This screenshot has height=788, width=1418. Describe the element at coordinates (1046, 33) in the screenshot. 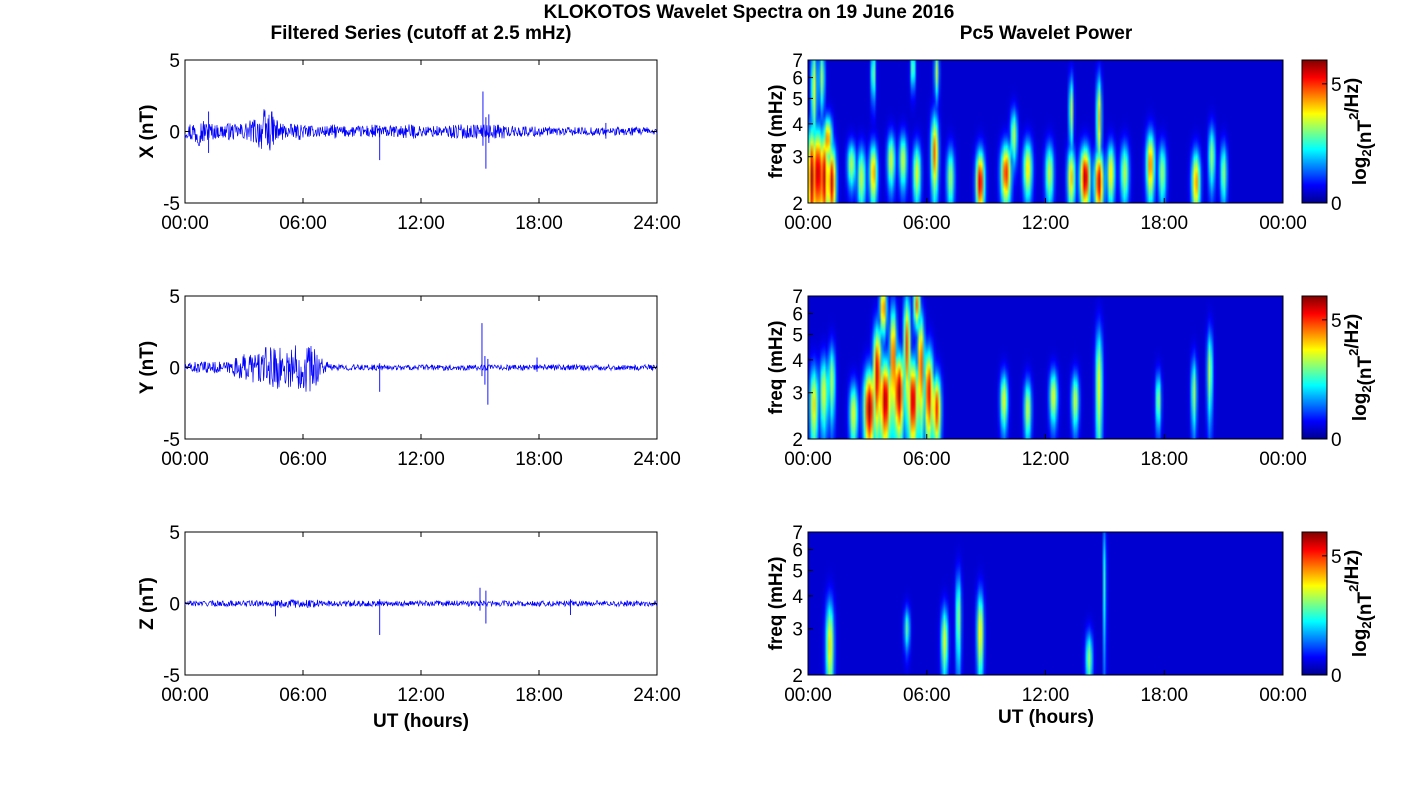

I see `right-column-title: Pc5 Wavelet Power` at that location.